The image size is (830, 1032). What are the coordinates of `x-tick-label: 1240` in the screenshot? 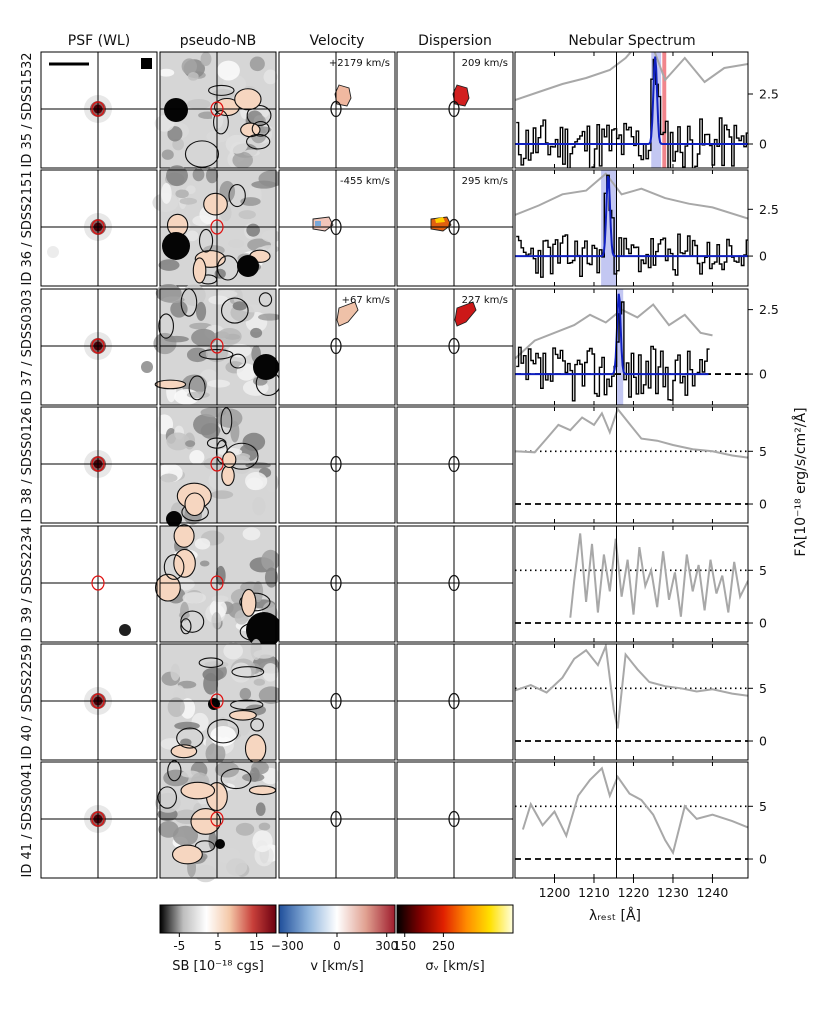 It's located at (713, 892).